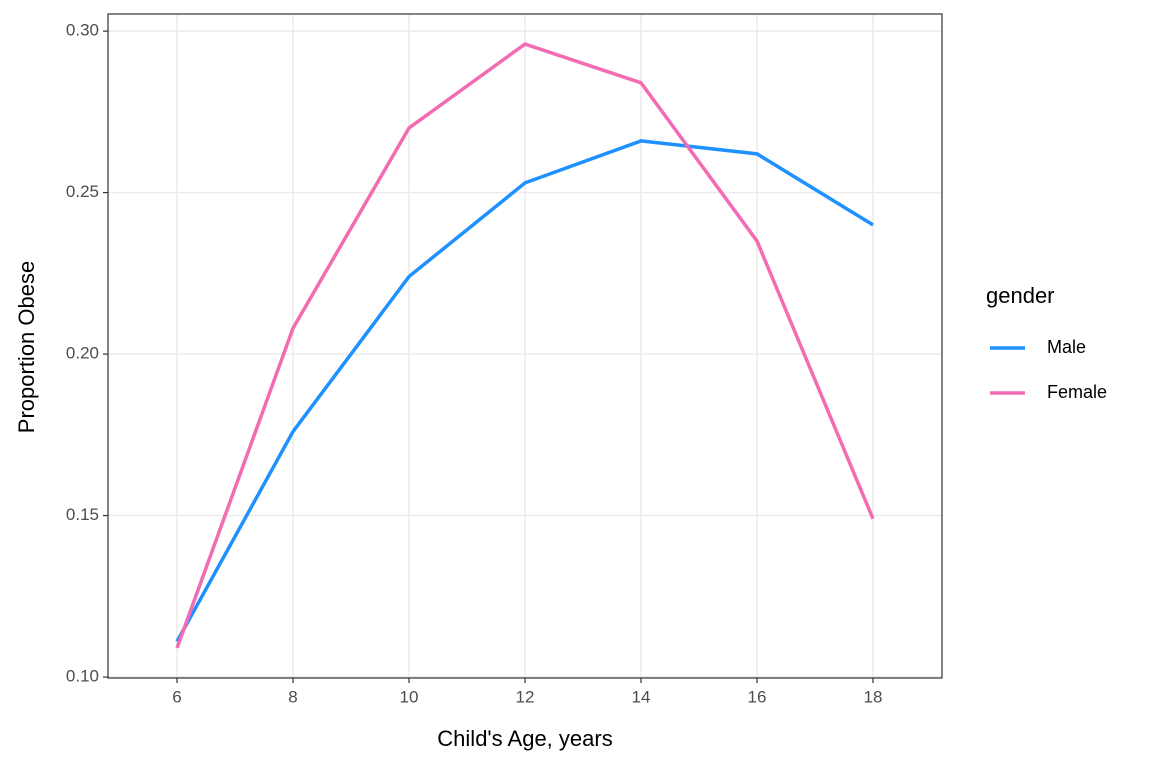  Describe the element at coordinates (409, 696) in the screenshot. I see `x-tick-label: 10` at that location.